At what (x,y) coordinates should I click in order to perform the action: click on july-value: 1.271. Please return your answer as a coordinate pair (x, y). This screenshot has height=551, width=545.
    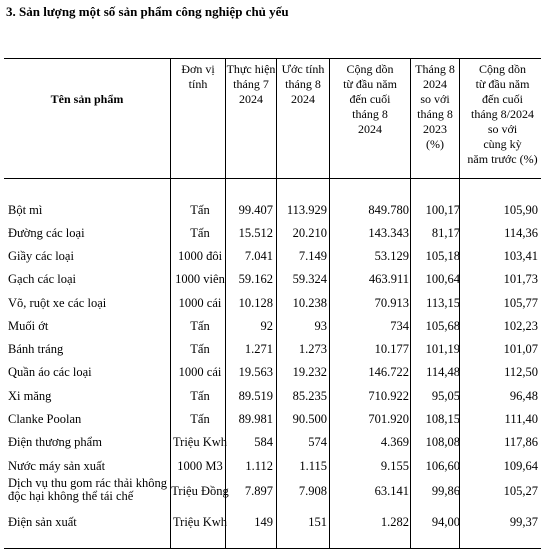
    Looking at the image, I should click on (258, 349).